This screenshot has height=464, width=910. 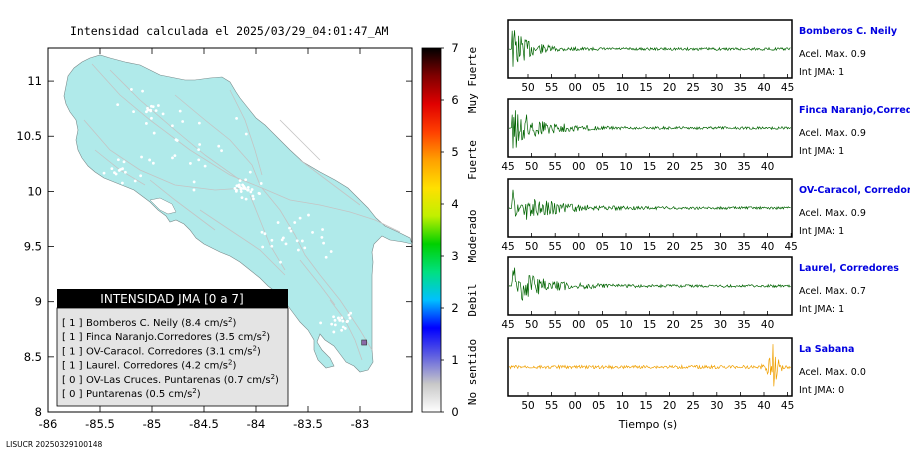 What do you see at coordinates (821, 231) in the screenshot?
I see `int-jma-label: Int JMA: 1` at bounding box center [821, 231].